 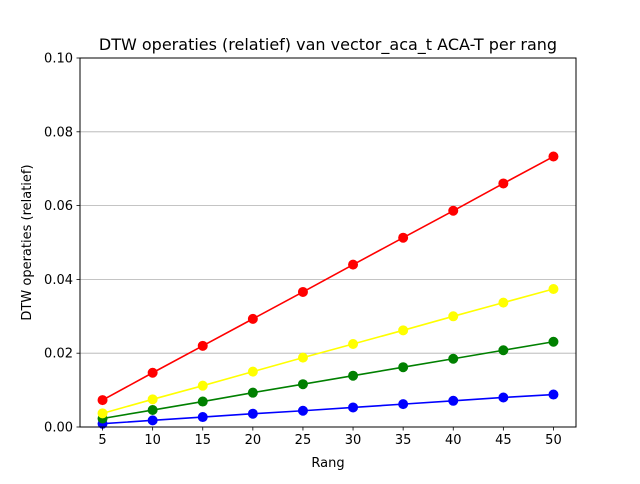 I want to click on x-tick-label: 5, so click(x=102, y=440).